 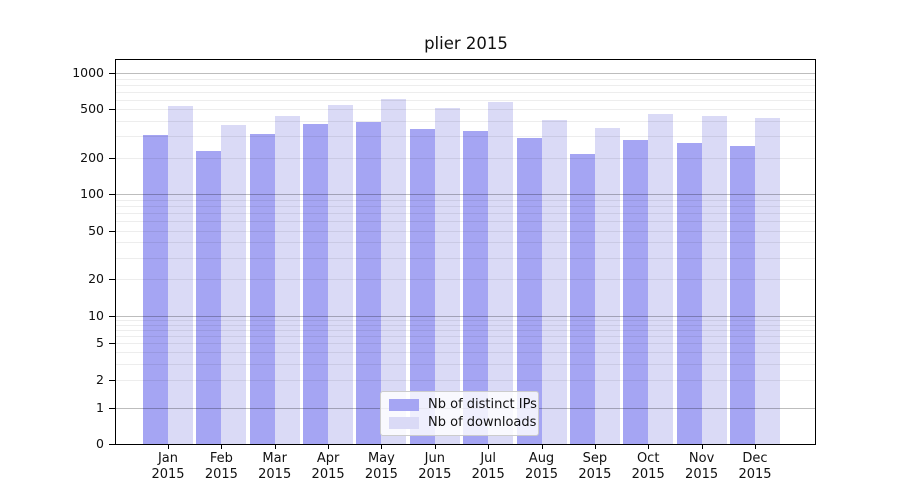 What do you see at coordinates (262, 288) in the screenshot?
I see `bar-distinct-ips-mar` at bounding box center [262, 288].